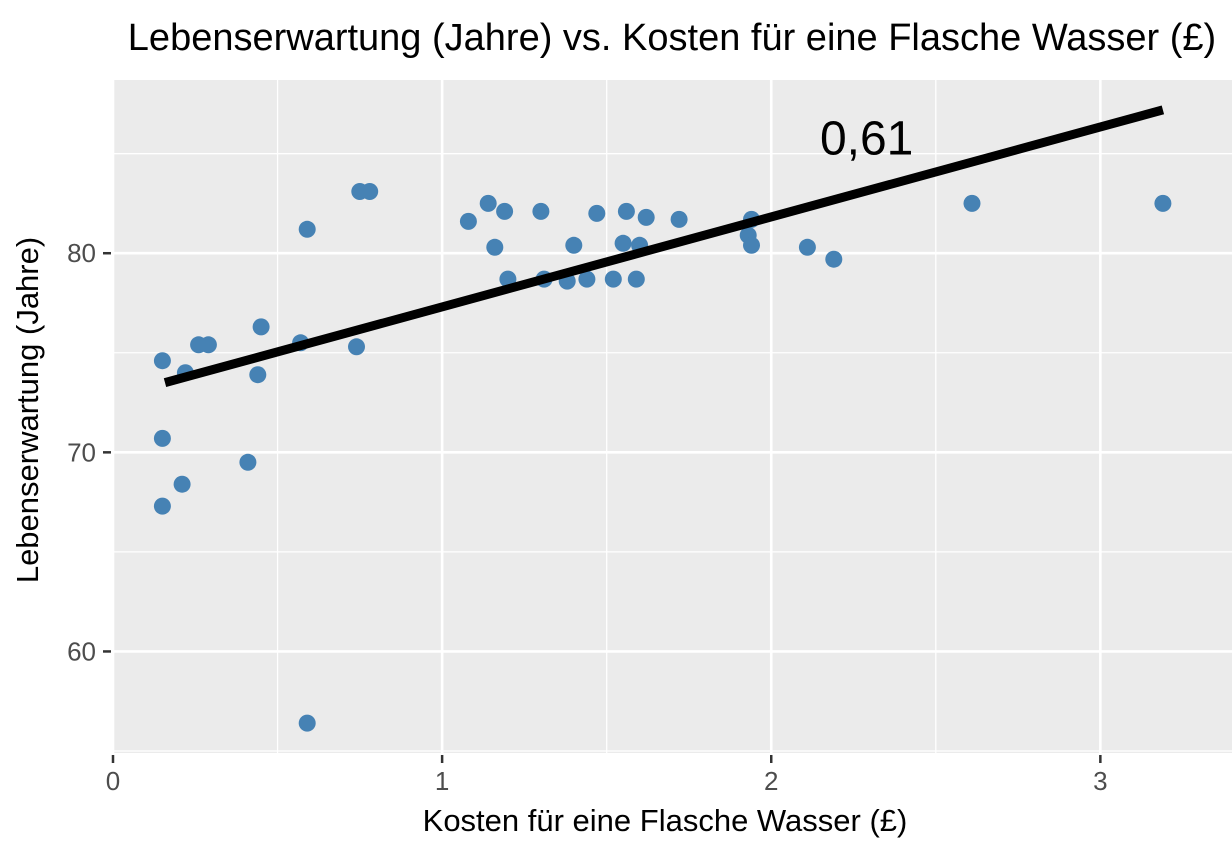  I want to click on x-tick-label: 1, so click(442, 781).